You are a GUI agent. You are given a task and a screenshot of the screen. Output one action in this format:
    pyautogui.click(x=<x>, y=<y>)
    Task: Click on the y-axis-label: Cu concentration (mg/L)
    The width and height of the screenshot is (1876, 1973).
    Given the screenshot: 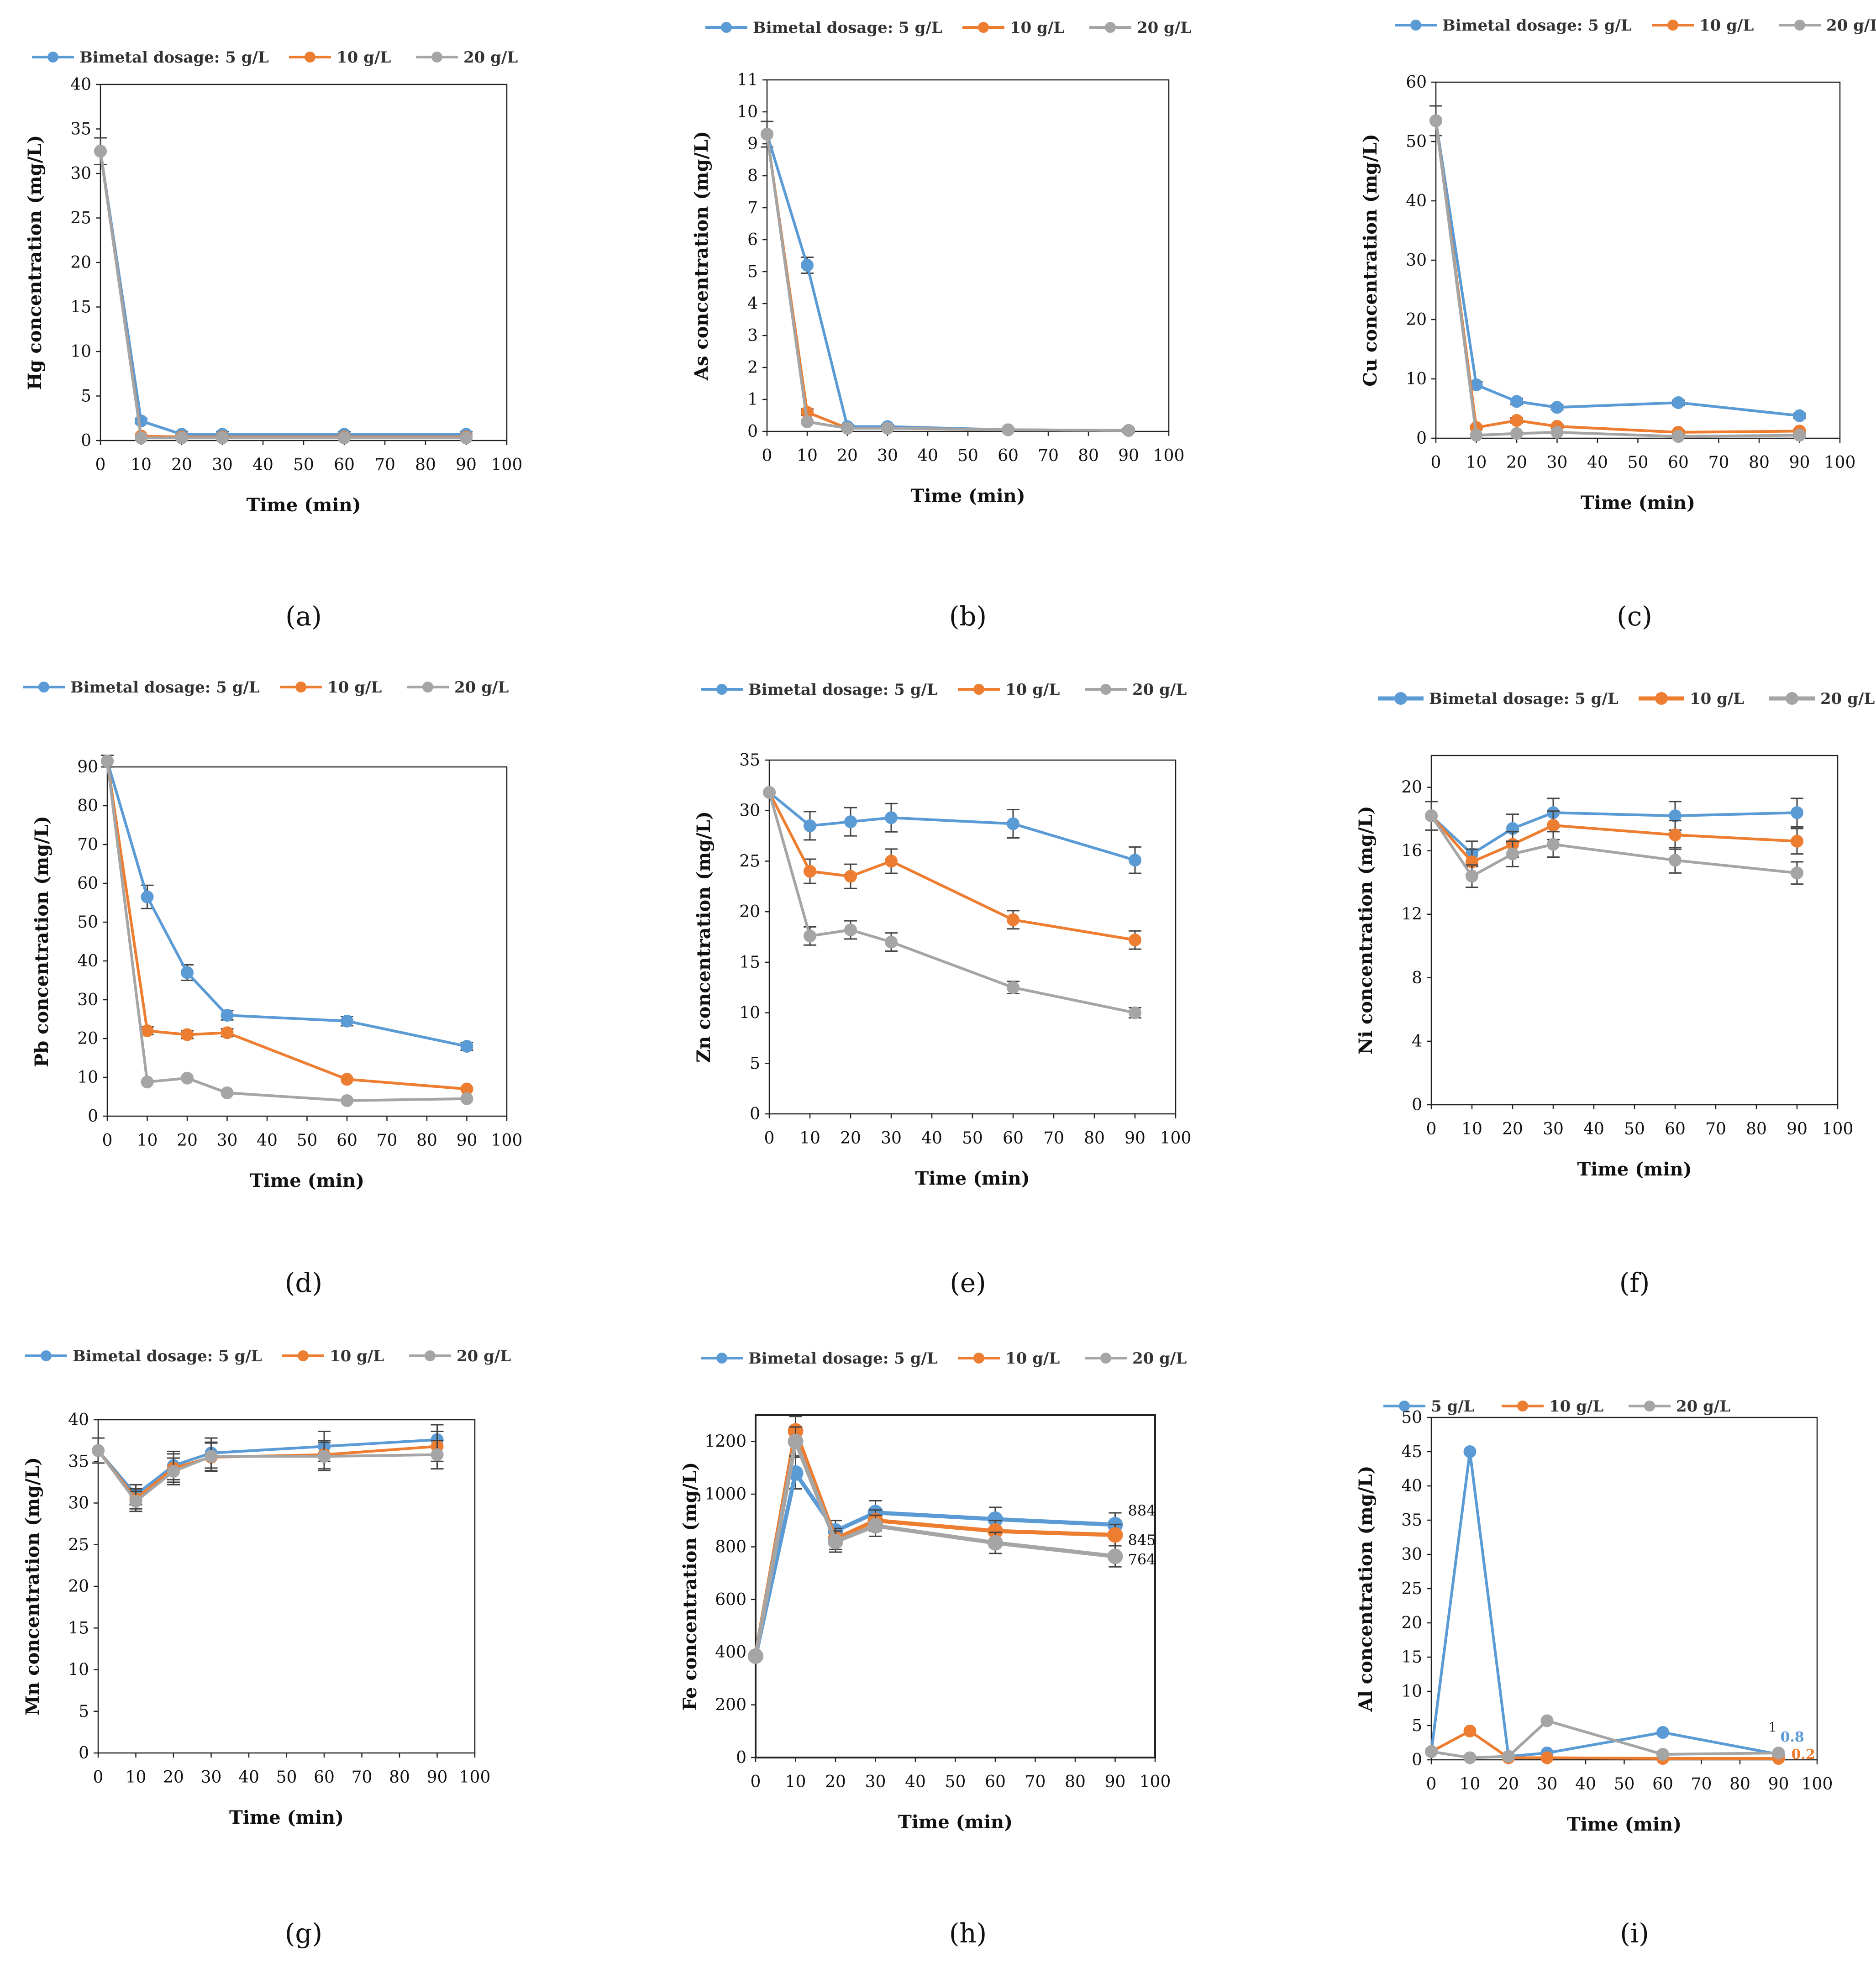 What is the action you would take?
    pyautogui.click(x=1370, y=260)
    